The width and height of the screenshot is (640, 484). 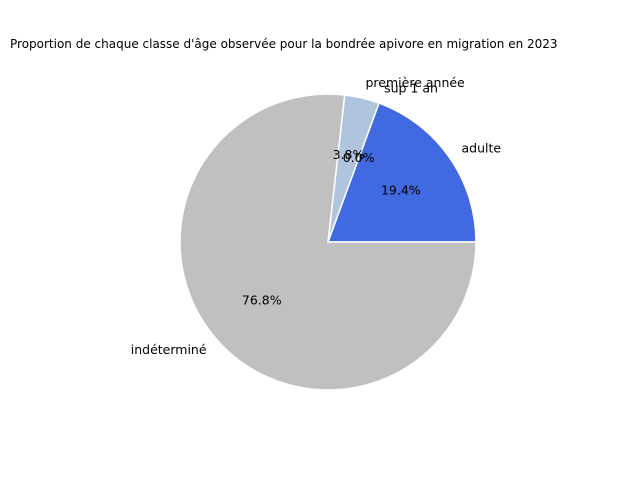 What do you see at coordinates (169, 349) in the screenshot?
I see `label-indetermine: indéterminé` at bounding box center [169, 349].